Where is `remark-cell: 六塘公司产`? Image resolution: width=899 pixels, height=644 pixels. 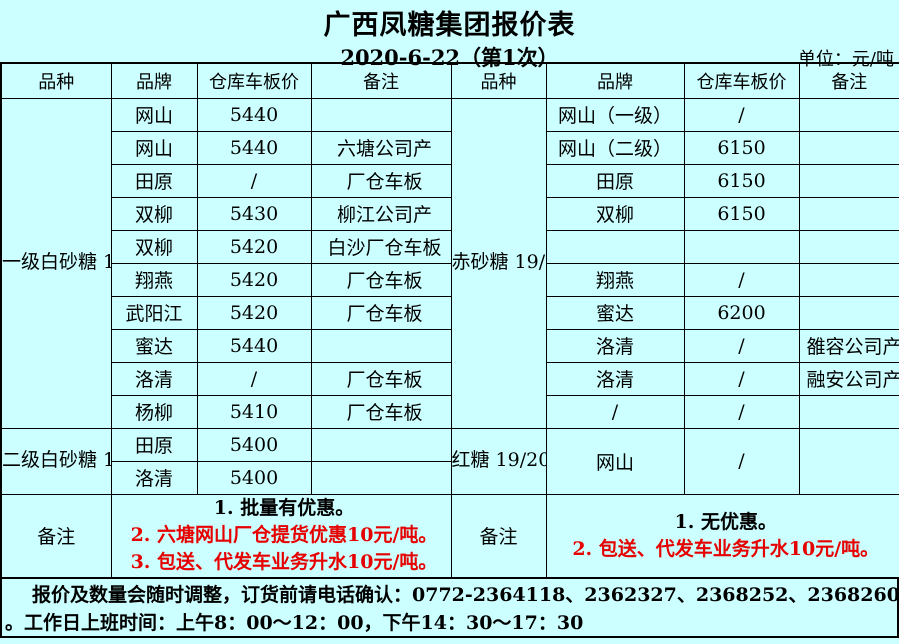 remark-cell: 六塘公司产 is located at coordinates (381, 147).